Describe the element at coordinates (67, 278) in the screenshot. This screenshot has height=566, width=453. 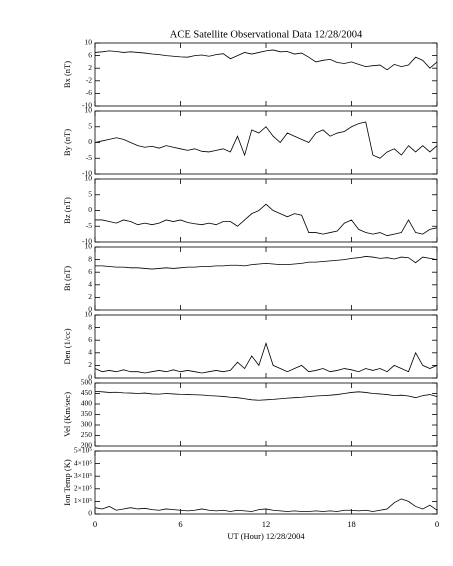
I see `y-axis-label: Bt (nT)` at that location.